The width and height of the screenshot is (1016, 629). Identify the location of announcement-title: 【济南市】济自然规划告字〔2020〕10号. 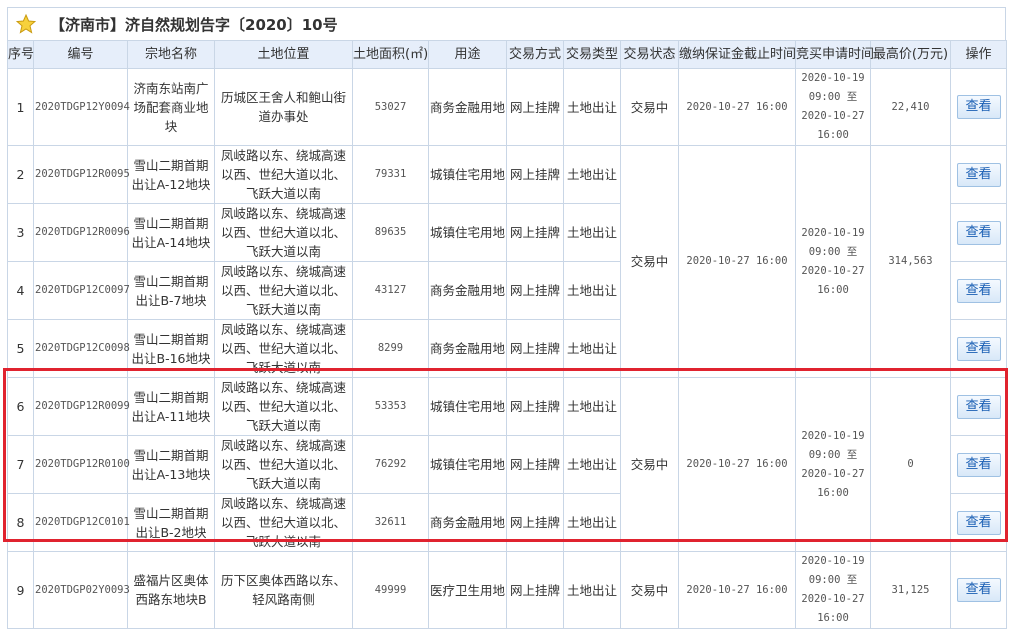
(194, 24).